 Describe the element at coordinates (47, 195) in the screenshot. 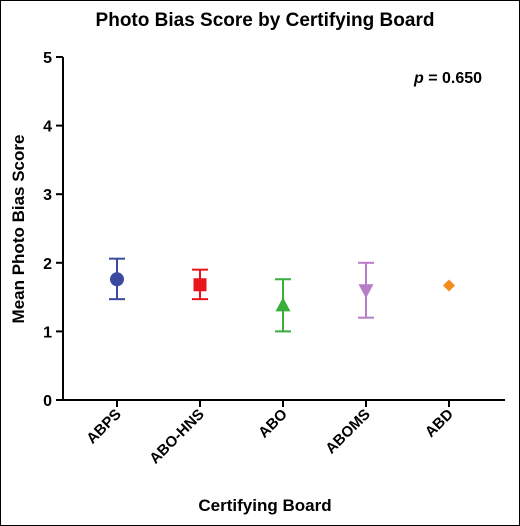

I see `y-tick-label: 3` at that location.